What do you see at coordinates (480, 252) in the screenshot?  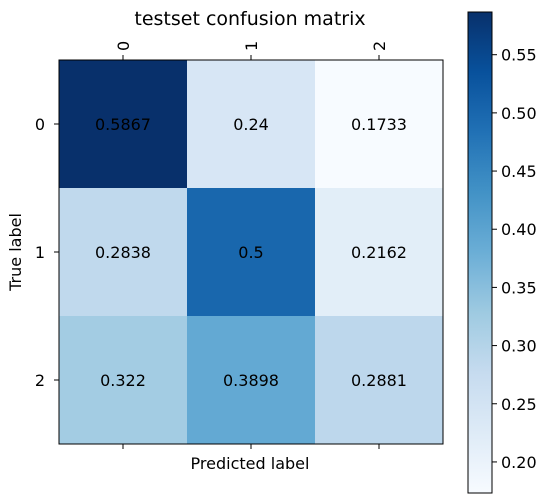 I see `colorbar` at bounding box center [480, 252].